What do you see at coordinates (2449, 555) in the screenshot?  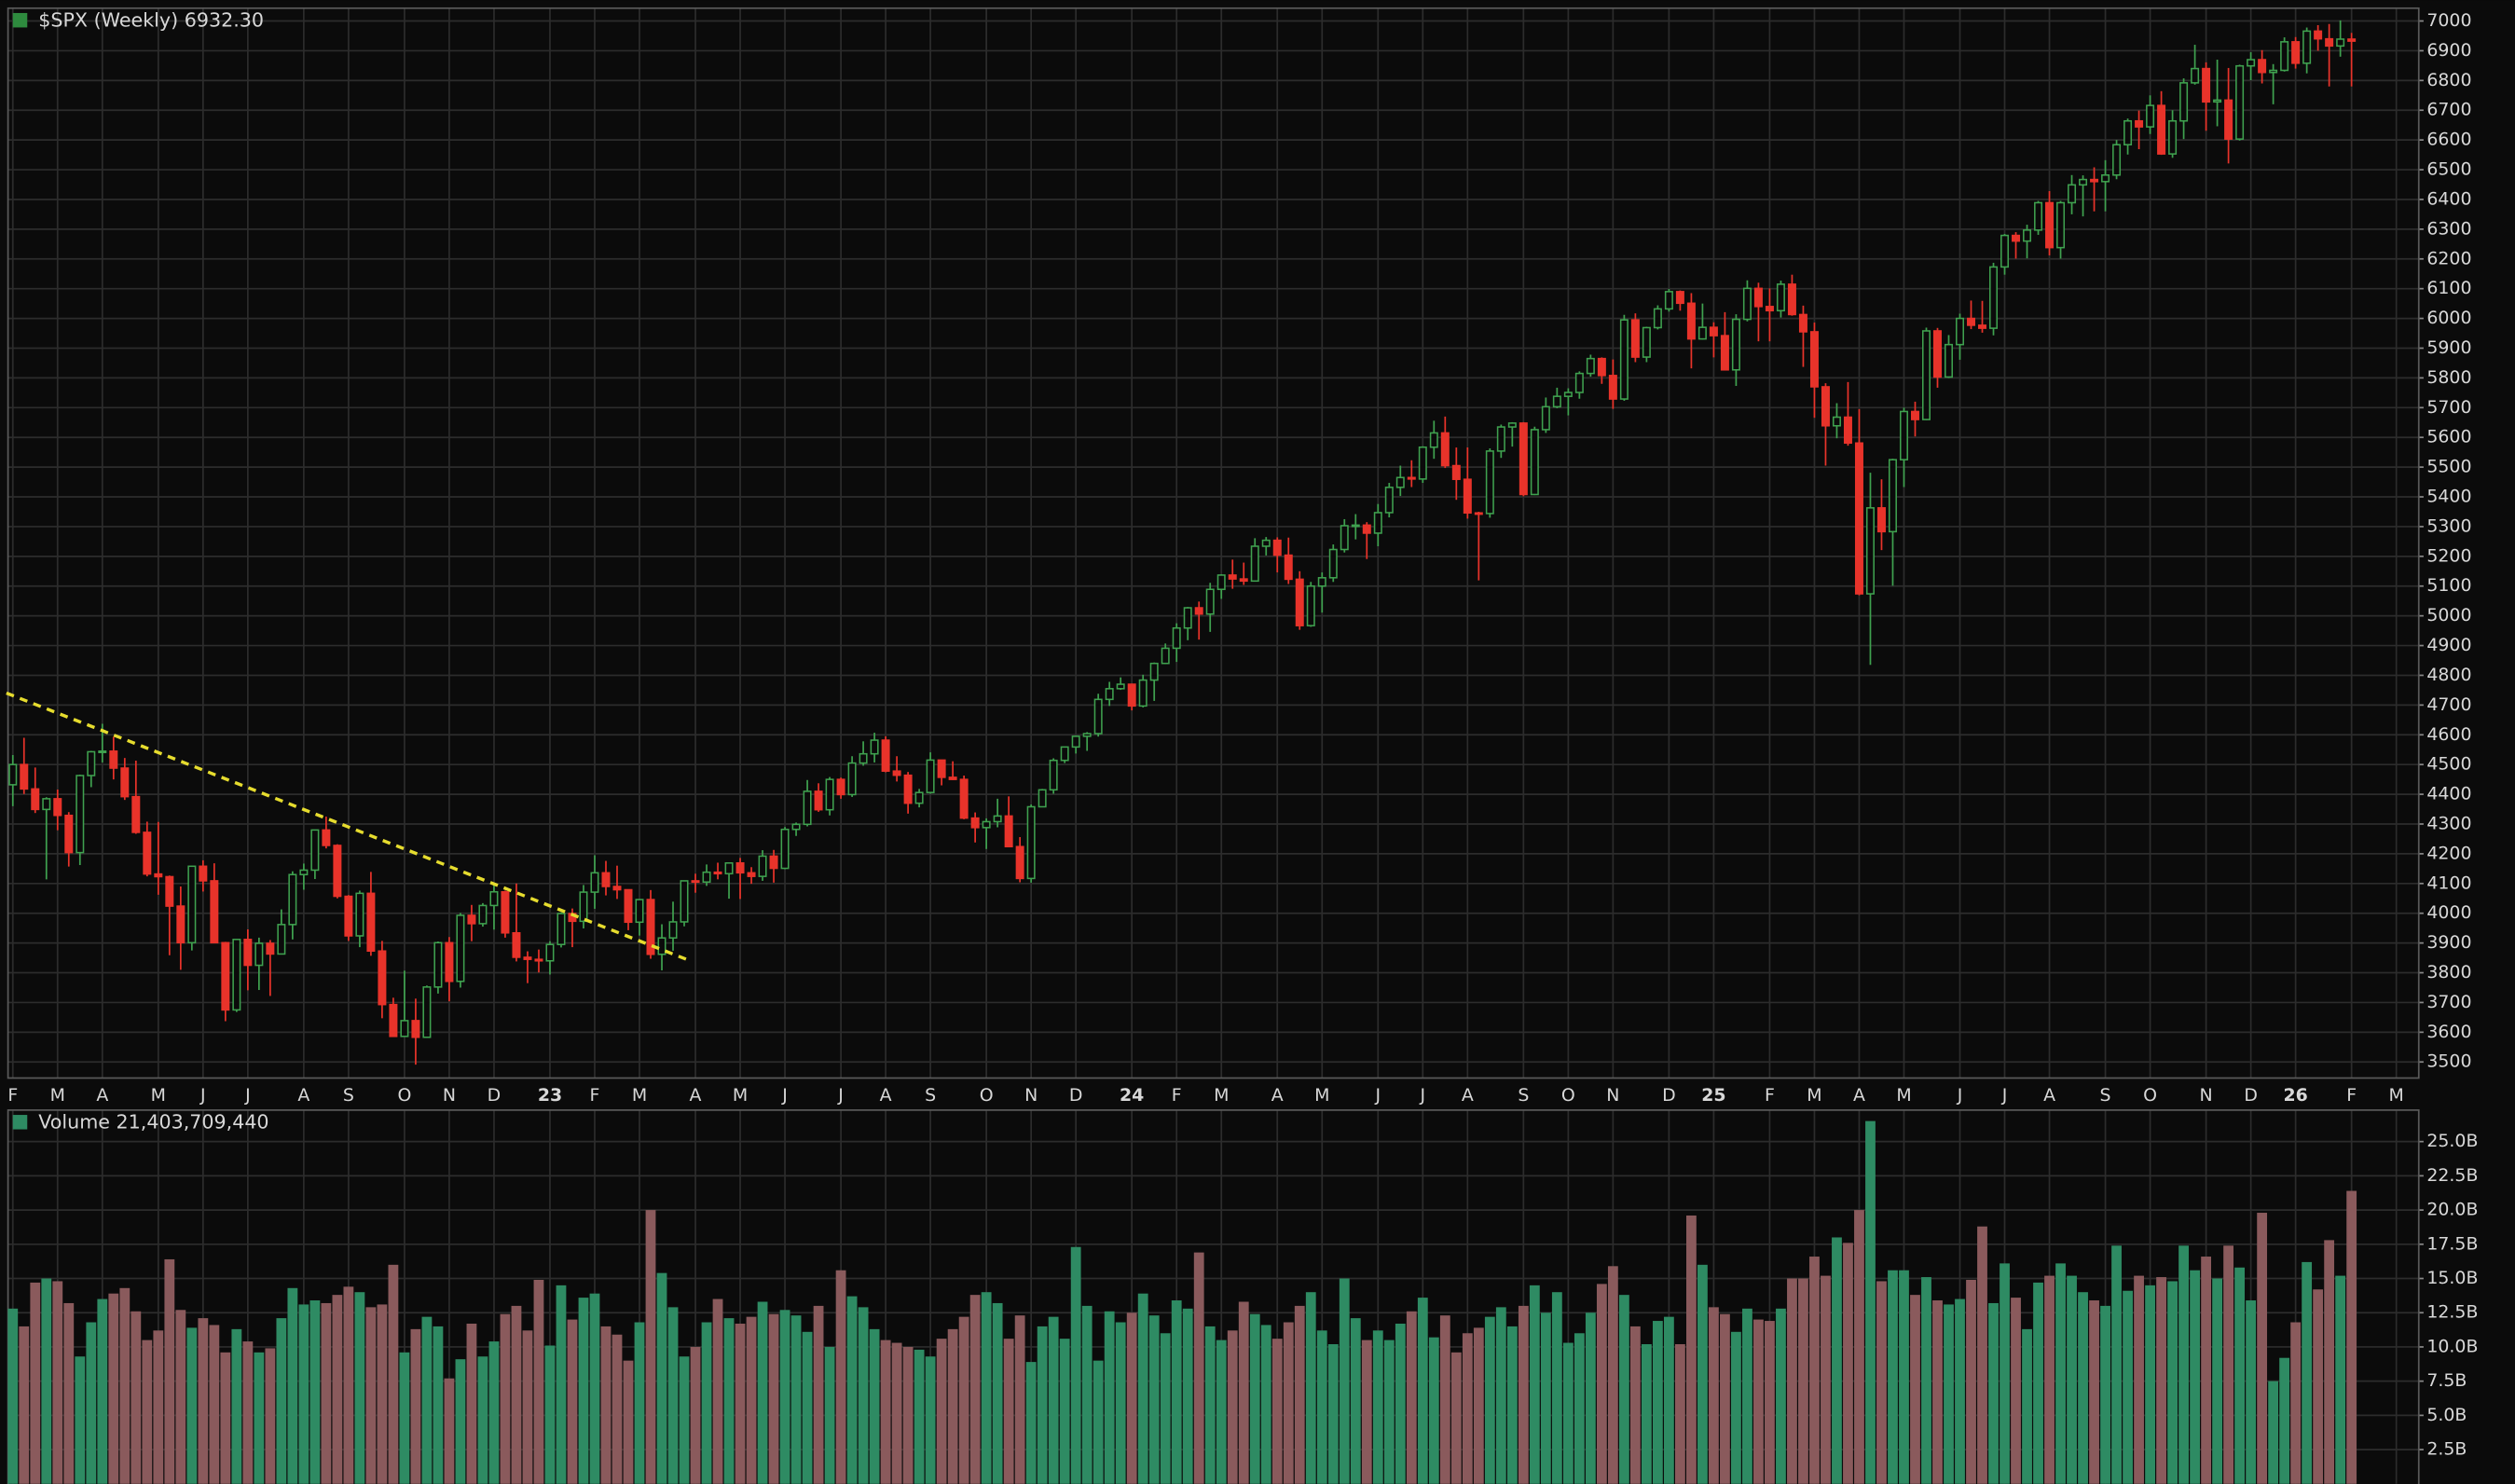 I see `y-tick-label: 5200` at bounding box center [2449, 555].